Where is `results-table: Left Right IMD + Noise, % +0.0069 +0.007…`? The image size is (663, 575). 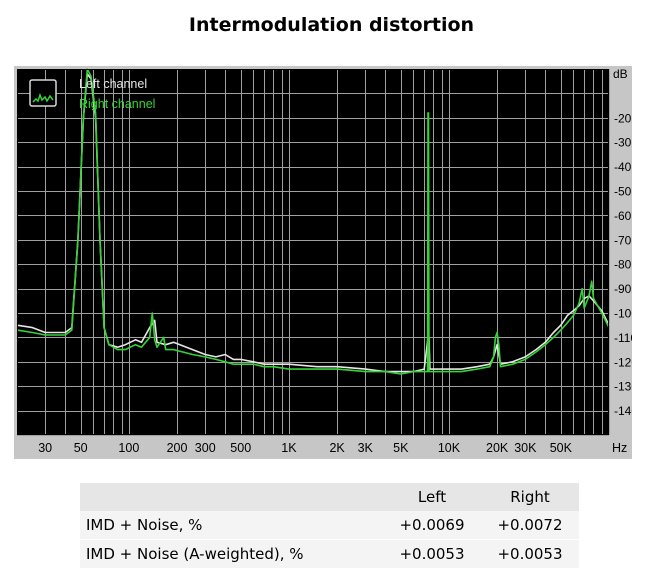 results-table: Left Right IMD + Noise, % +0.0069 +0.007… is located at coordinates (329, 525).